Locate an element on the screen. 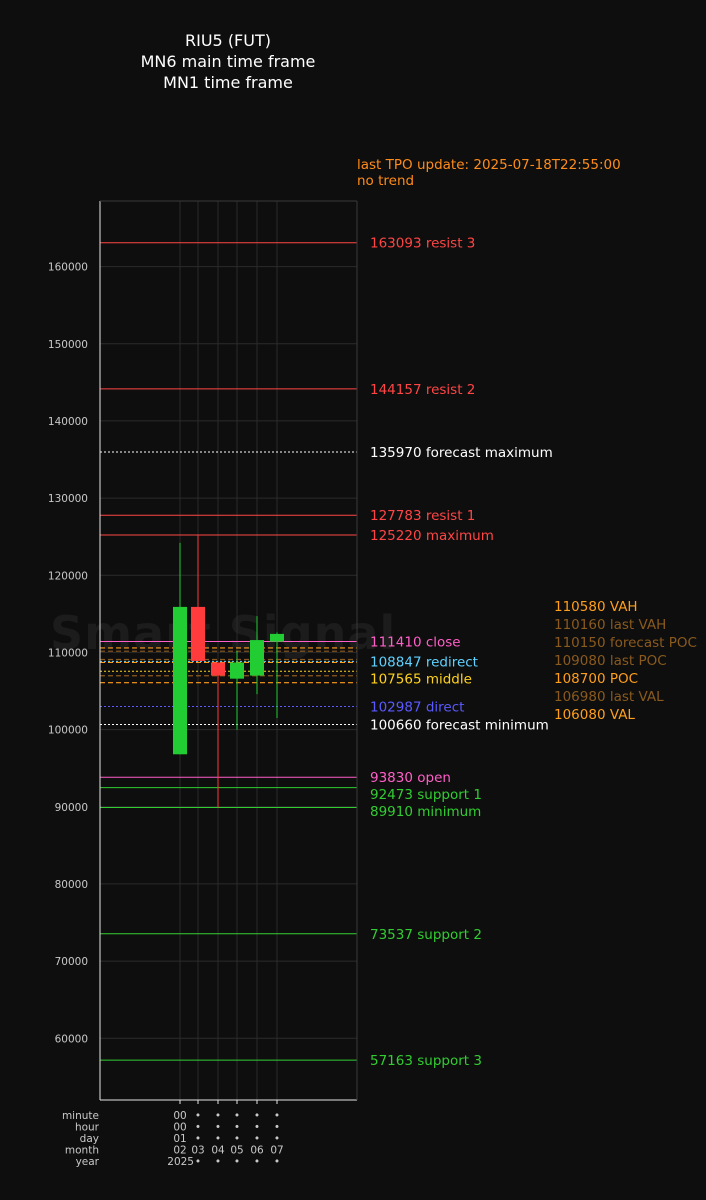 This screenshot has width=706, height=1200. level-label: 92473 support 1 is located at coordinates (426, 795).